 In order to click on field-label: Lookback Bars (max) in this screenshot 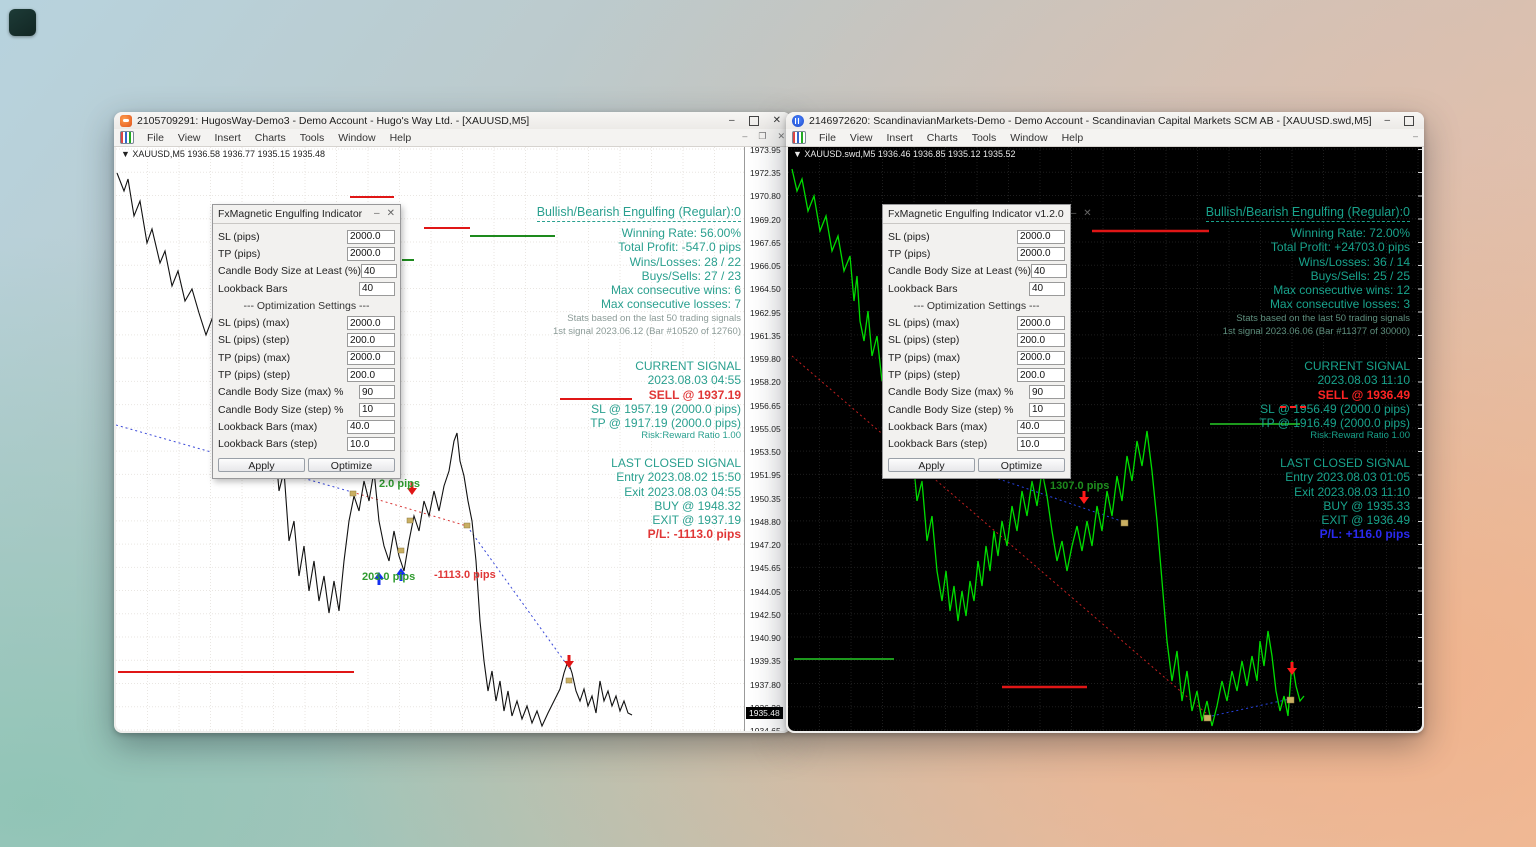, I will do `click(938, 426)`.